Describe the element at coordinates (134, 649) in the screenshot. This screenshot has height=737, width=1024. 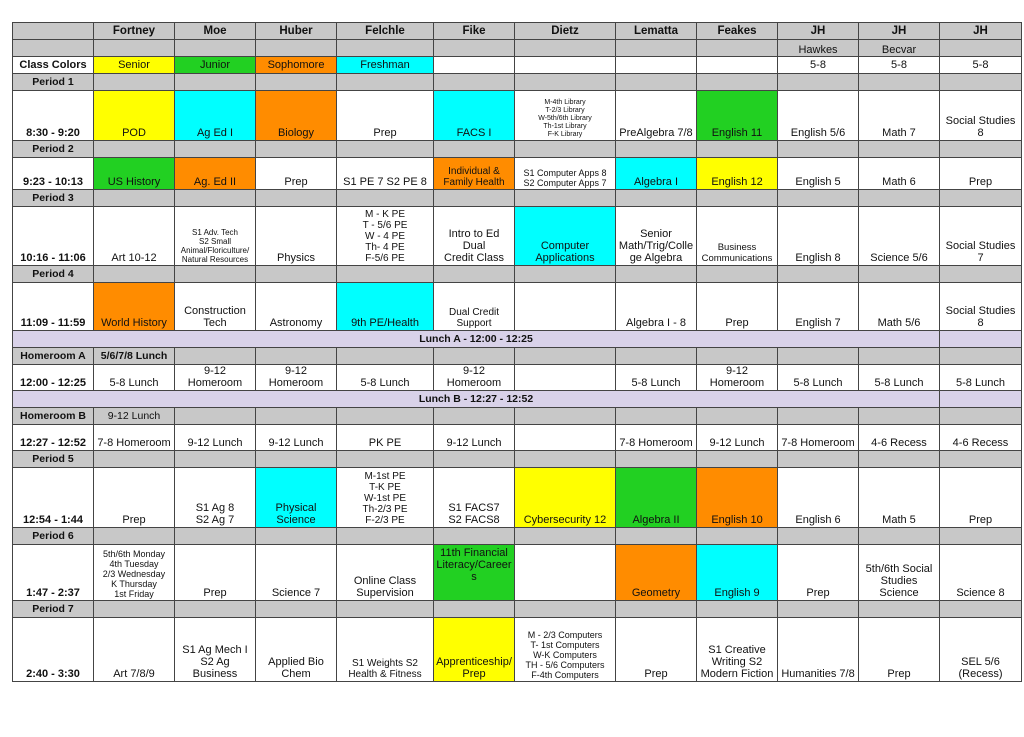
I see `class-cell: Art 7/8/9` at that location.